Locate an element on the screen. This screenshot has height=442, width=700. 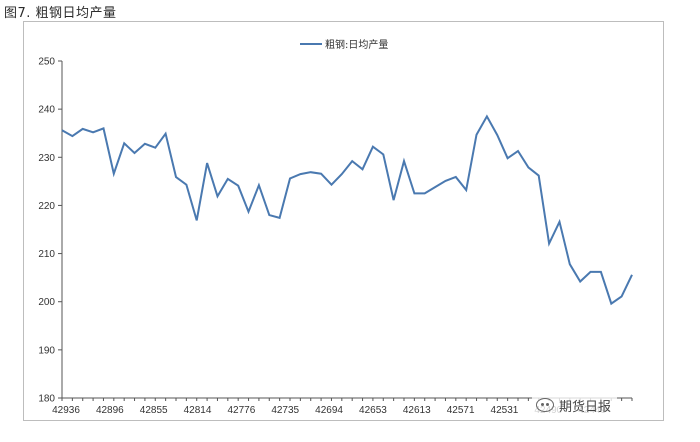
x-tick-label: 42896 is located at coordinates (110, 410).